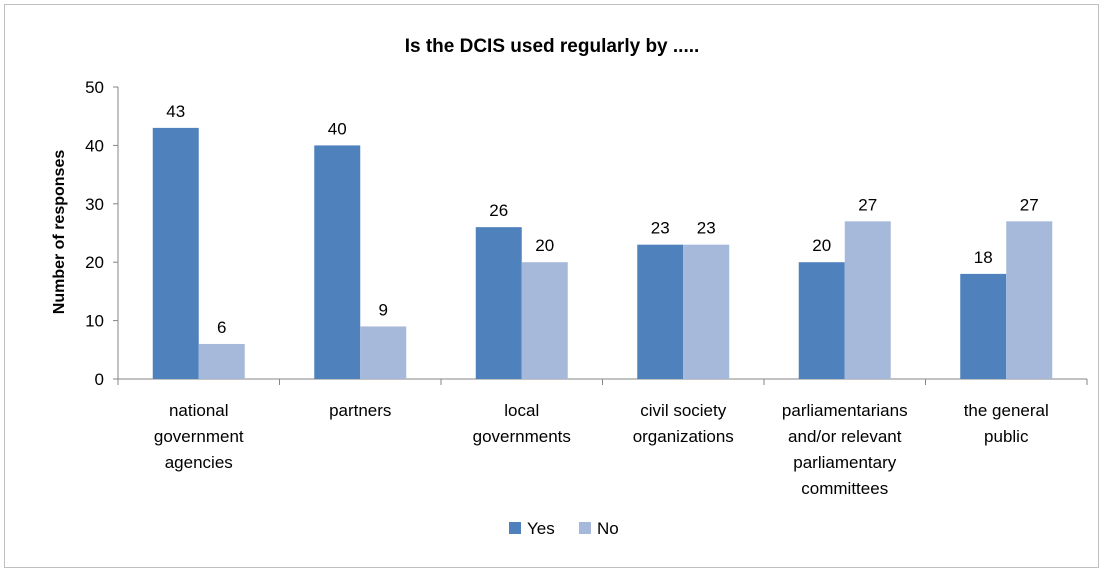 The height and width of the screenshot is (572, 1105). Describe the element at coordinates (515, 528) in the screenshot. I see `legend-swatch-yes` at that location.